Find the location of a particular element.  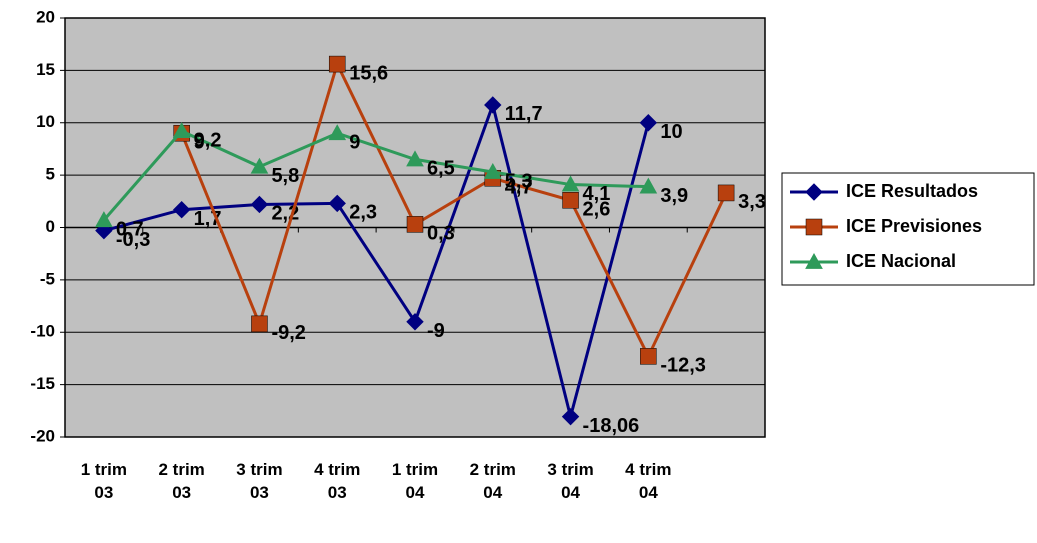

x-tick-label: 3 trim 03 is located at coordinates (259, 481).